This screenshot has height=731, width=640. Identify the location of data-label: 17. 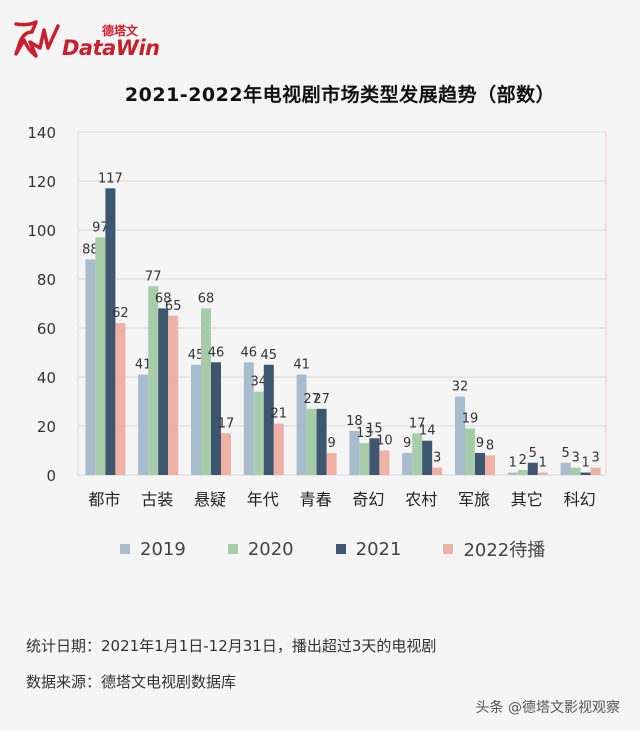
(226, 423).